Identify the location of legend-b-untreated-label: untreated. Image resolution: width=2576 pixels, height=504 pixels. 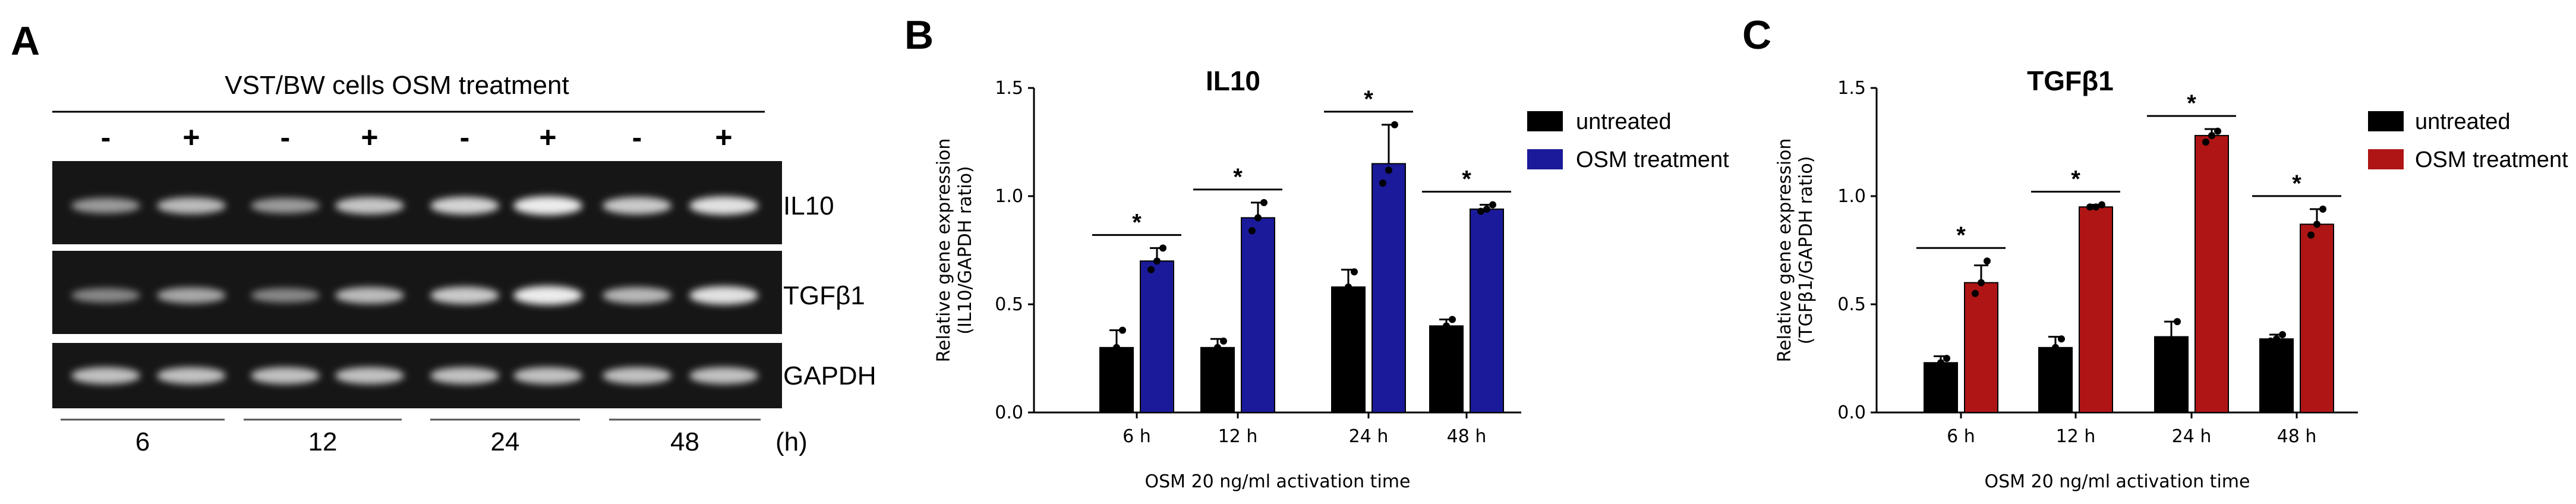
(1624, 121).